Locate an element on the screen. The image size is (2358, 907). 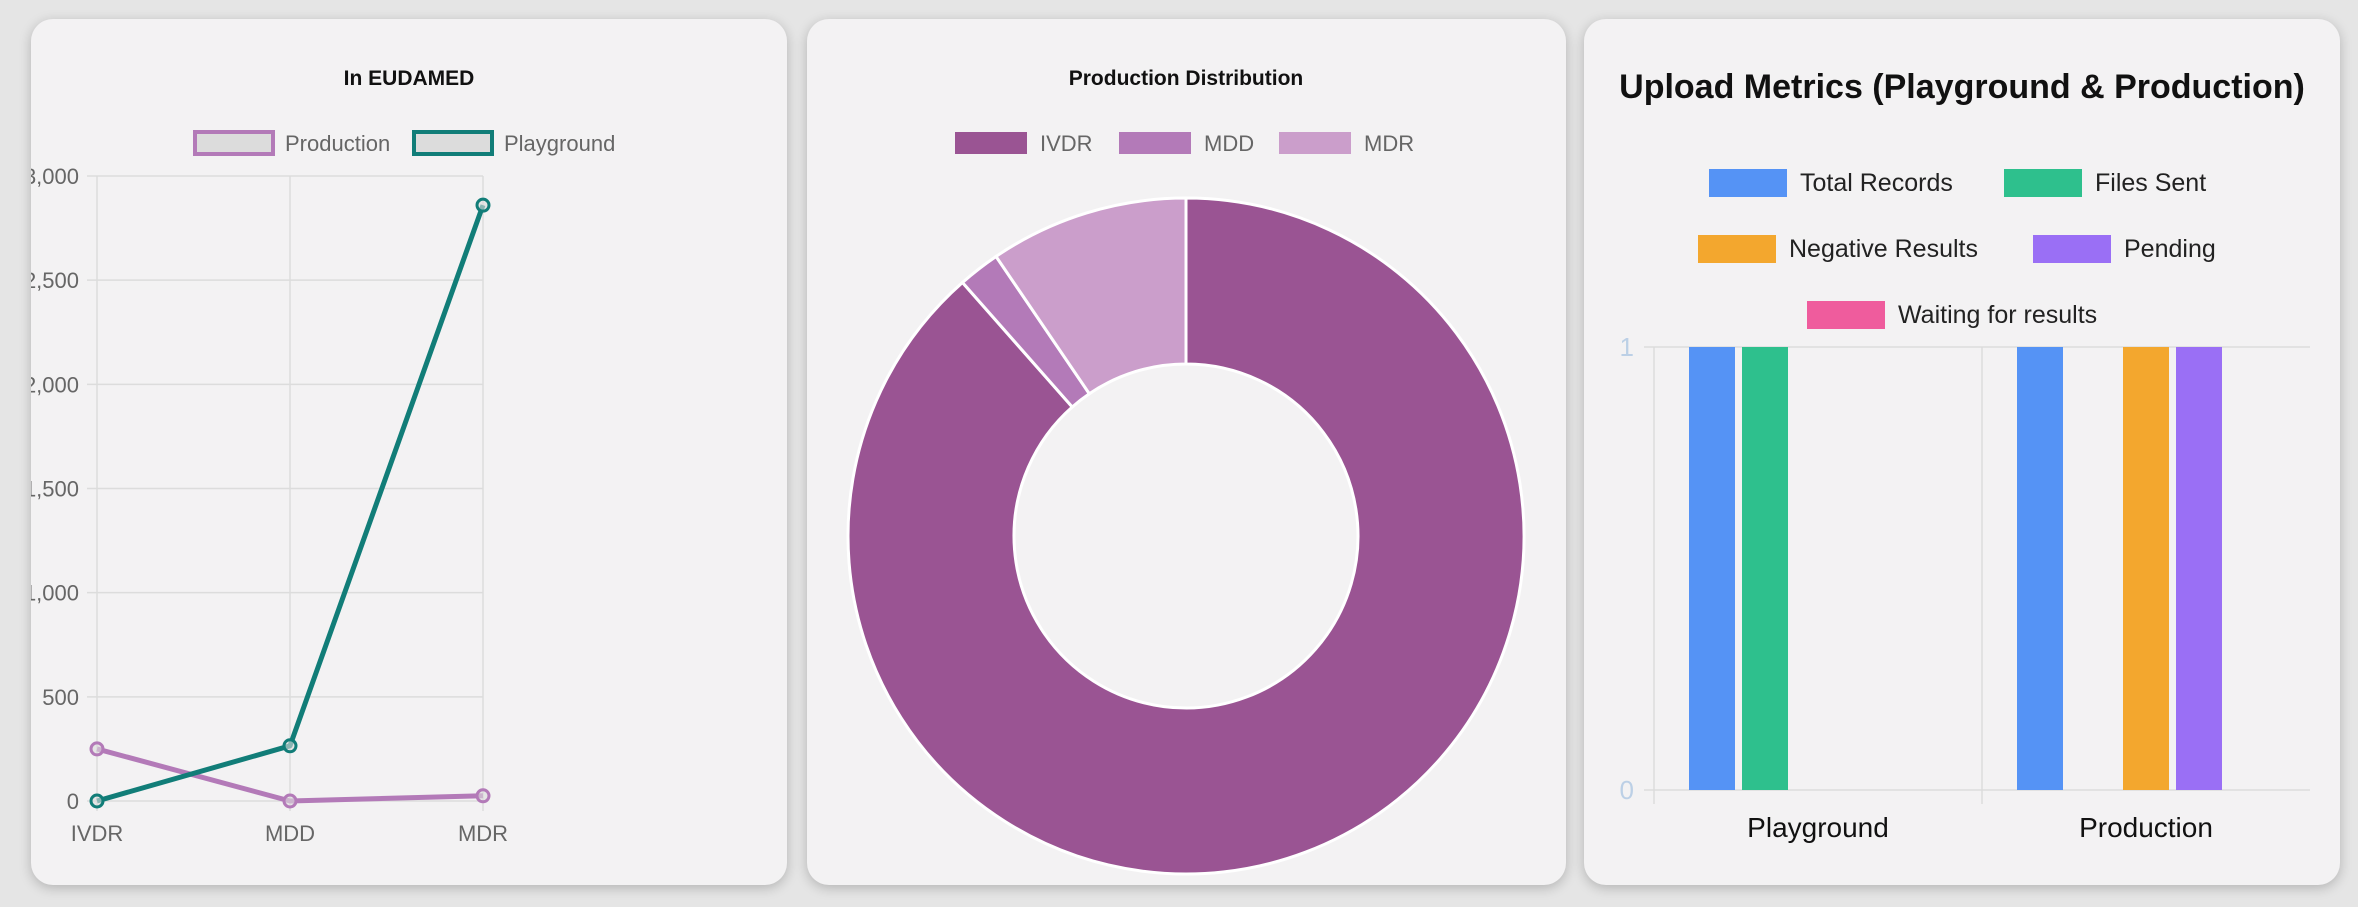
line-x-tick-label-mdd: MDD is located at coordinates (290, 833).